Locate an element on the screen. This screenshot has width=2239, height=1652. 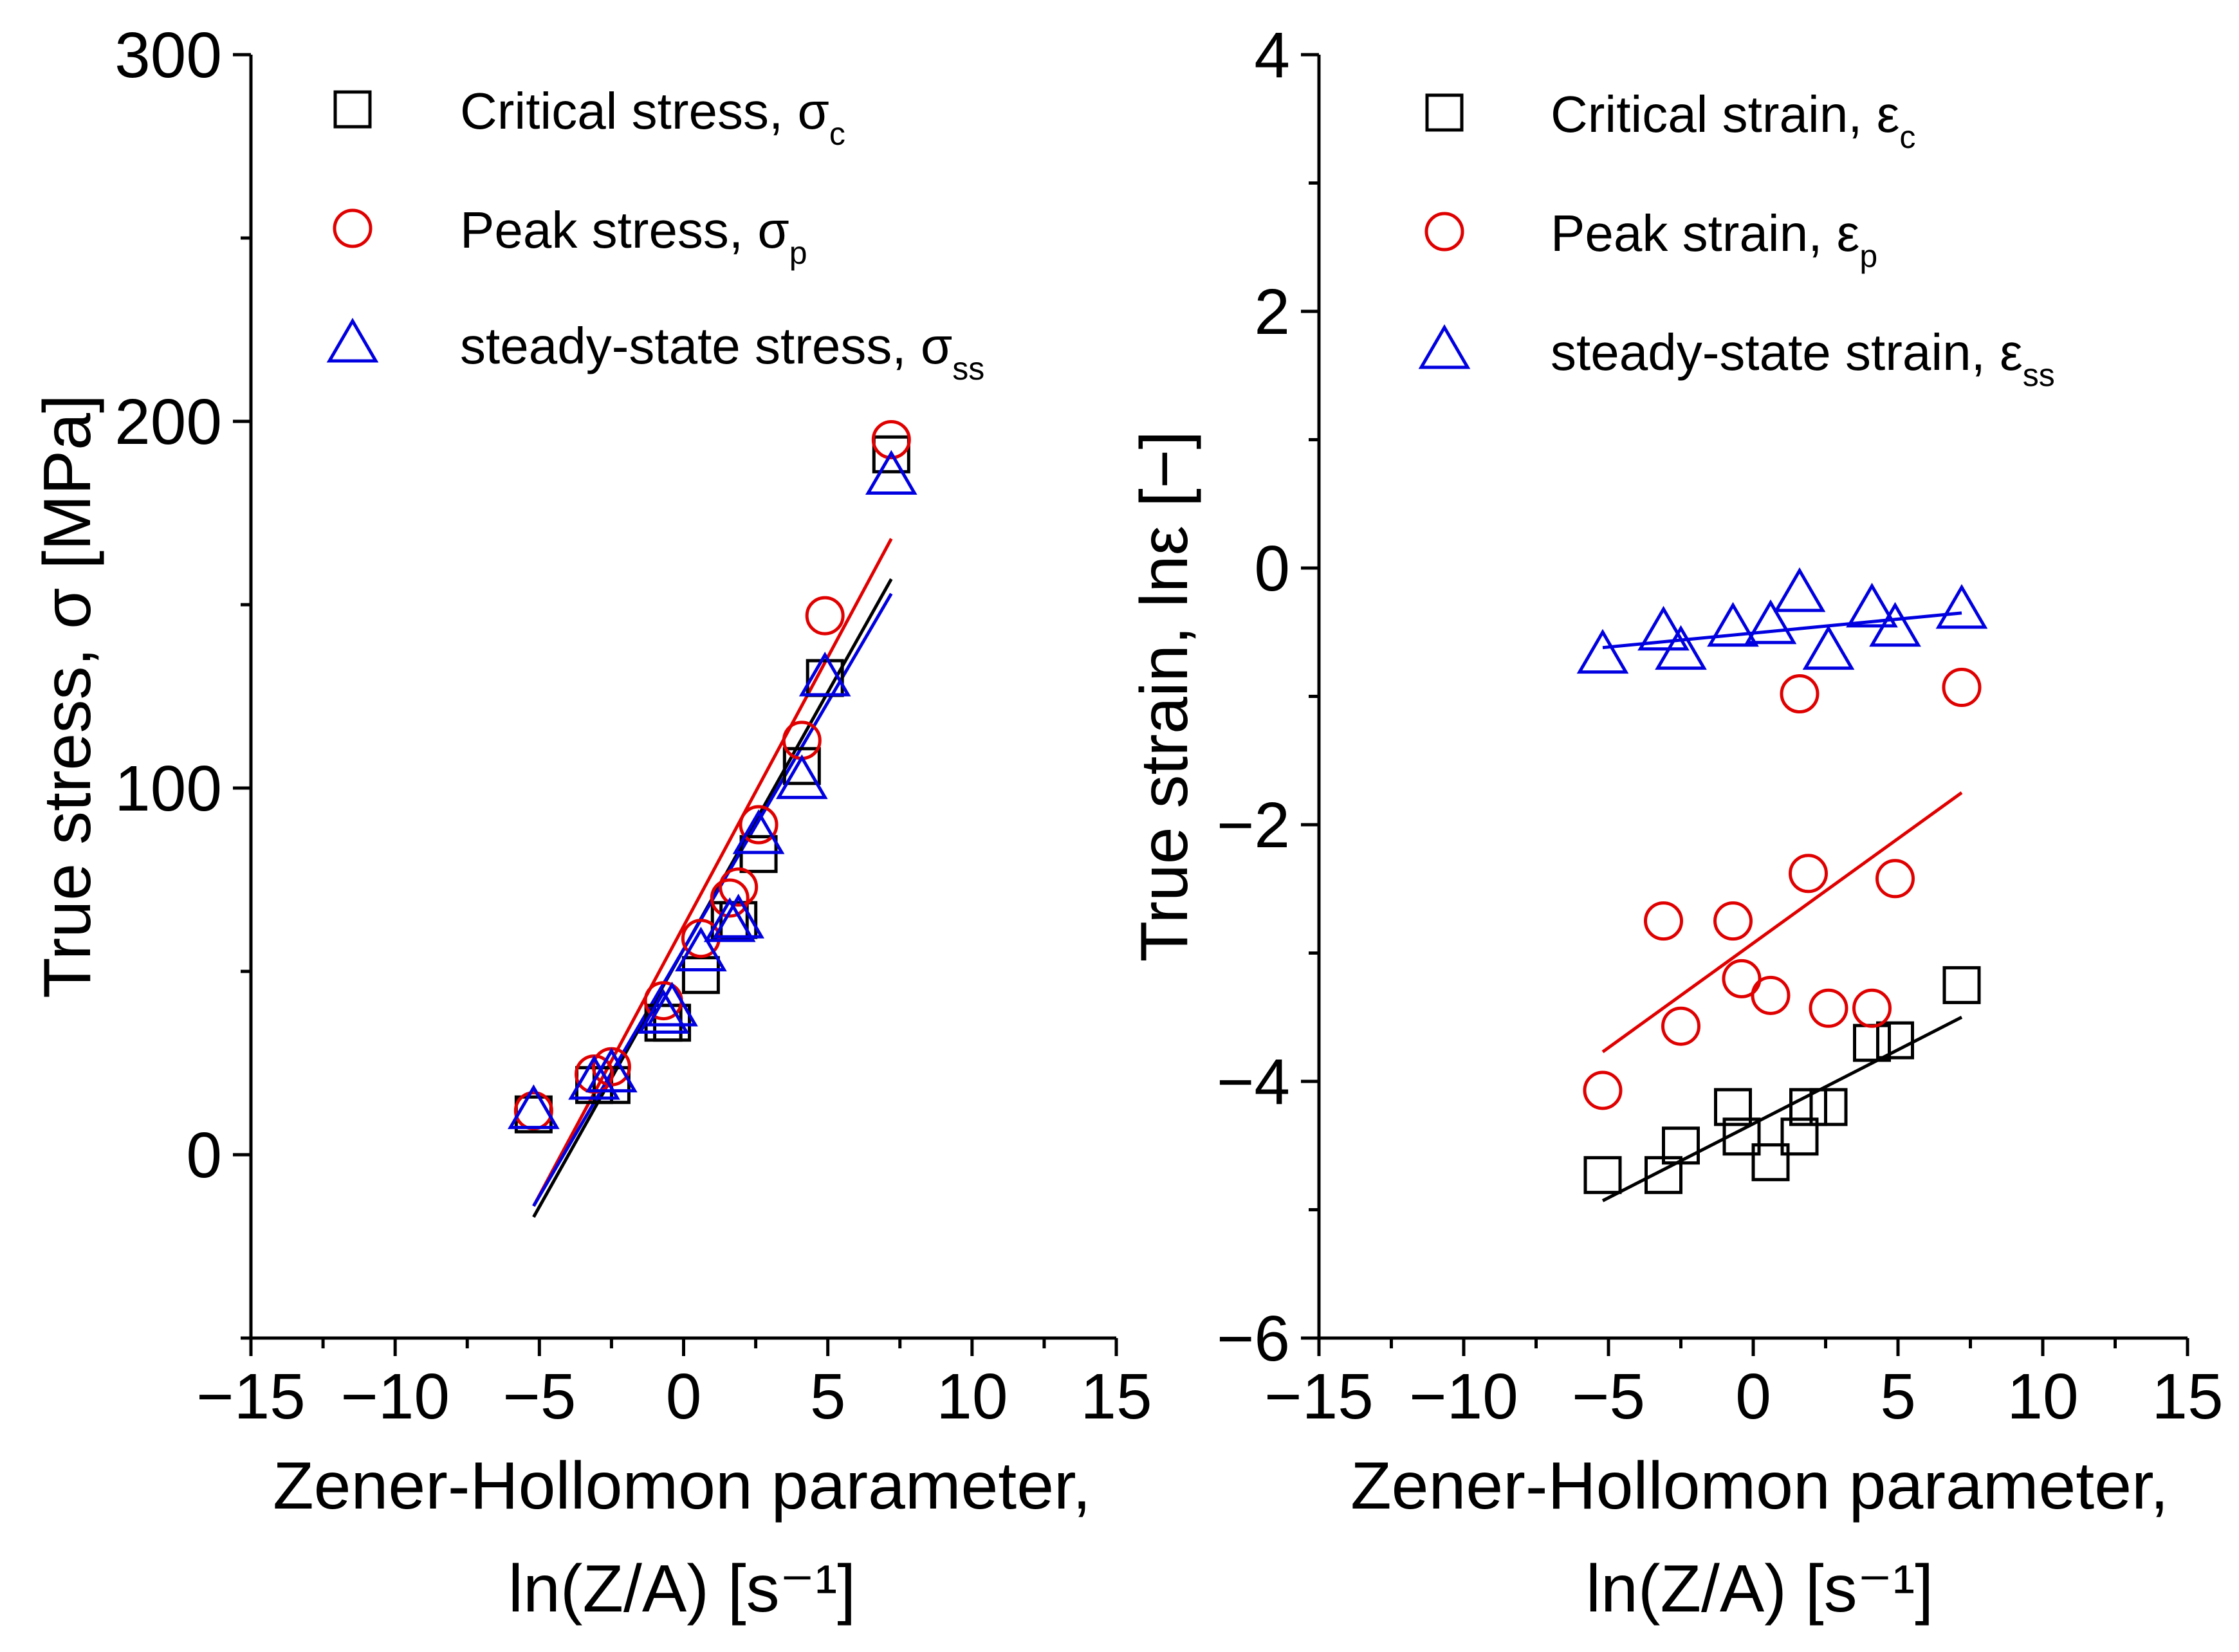
fit-line-square is located at coordinates (1782, 1109).